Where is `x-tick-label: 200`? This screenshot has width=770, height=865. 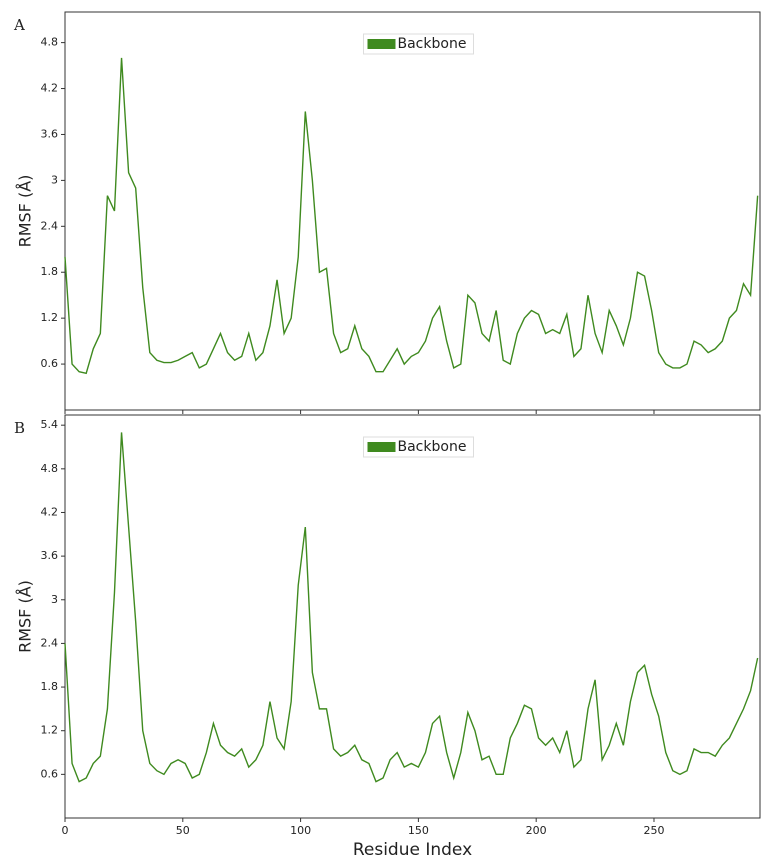 x-tick-label: 200 is located at coordinates (536, 830).